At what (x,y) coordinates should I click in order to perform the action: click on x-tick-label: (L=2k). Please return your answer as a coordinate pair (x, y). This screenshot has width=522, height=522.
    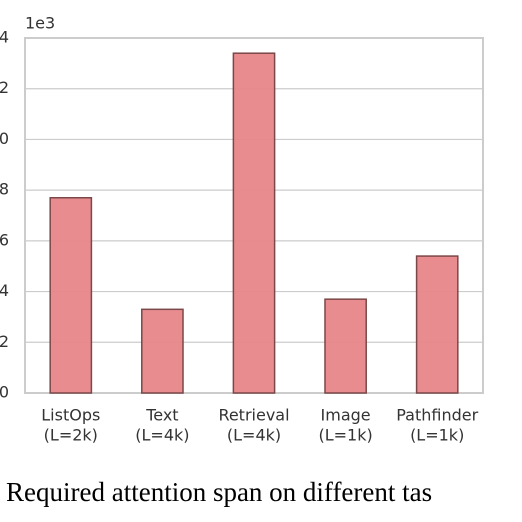
    Looking at the image, I should click on (71, 435).